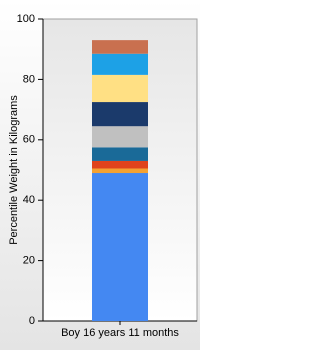 Image resolution: width=320 pixels, height=350 pixels. Describe the element at coordinates (29, 140) in the screenshot. I see `y-tick-label: 60` at that location.